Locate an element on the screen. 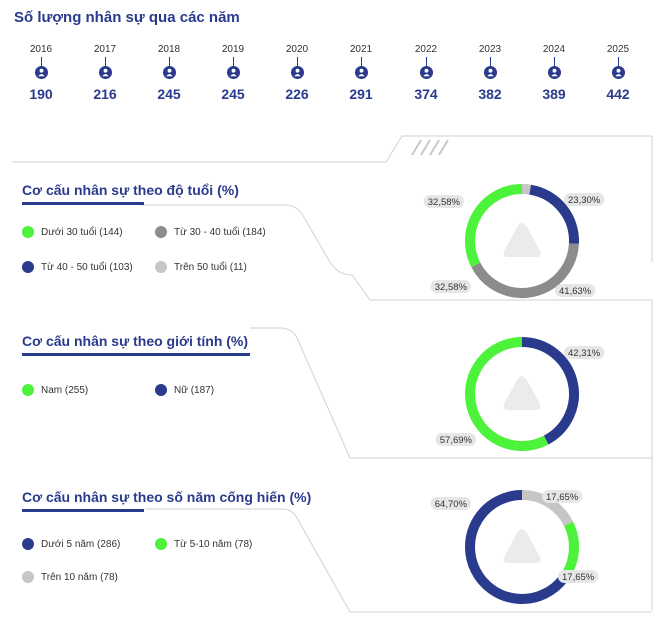 Image resolution: width=662 pixels, height=630 pixels. timeline-item: 2024 389 is located at coordinates (554, 73).